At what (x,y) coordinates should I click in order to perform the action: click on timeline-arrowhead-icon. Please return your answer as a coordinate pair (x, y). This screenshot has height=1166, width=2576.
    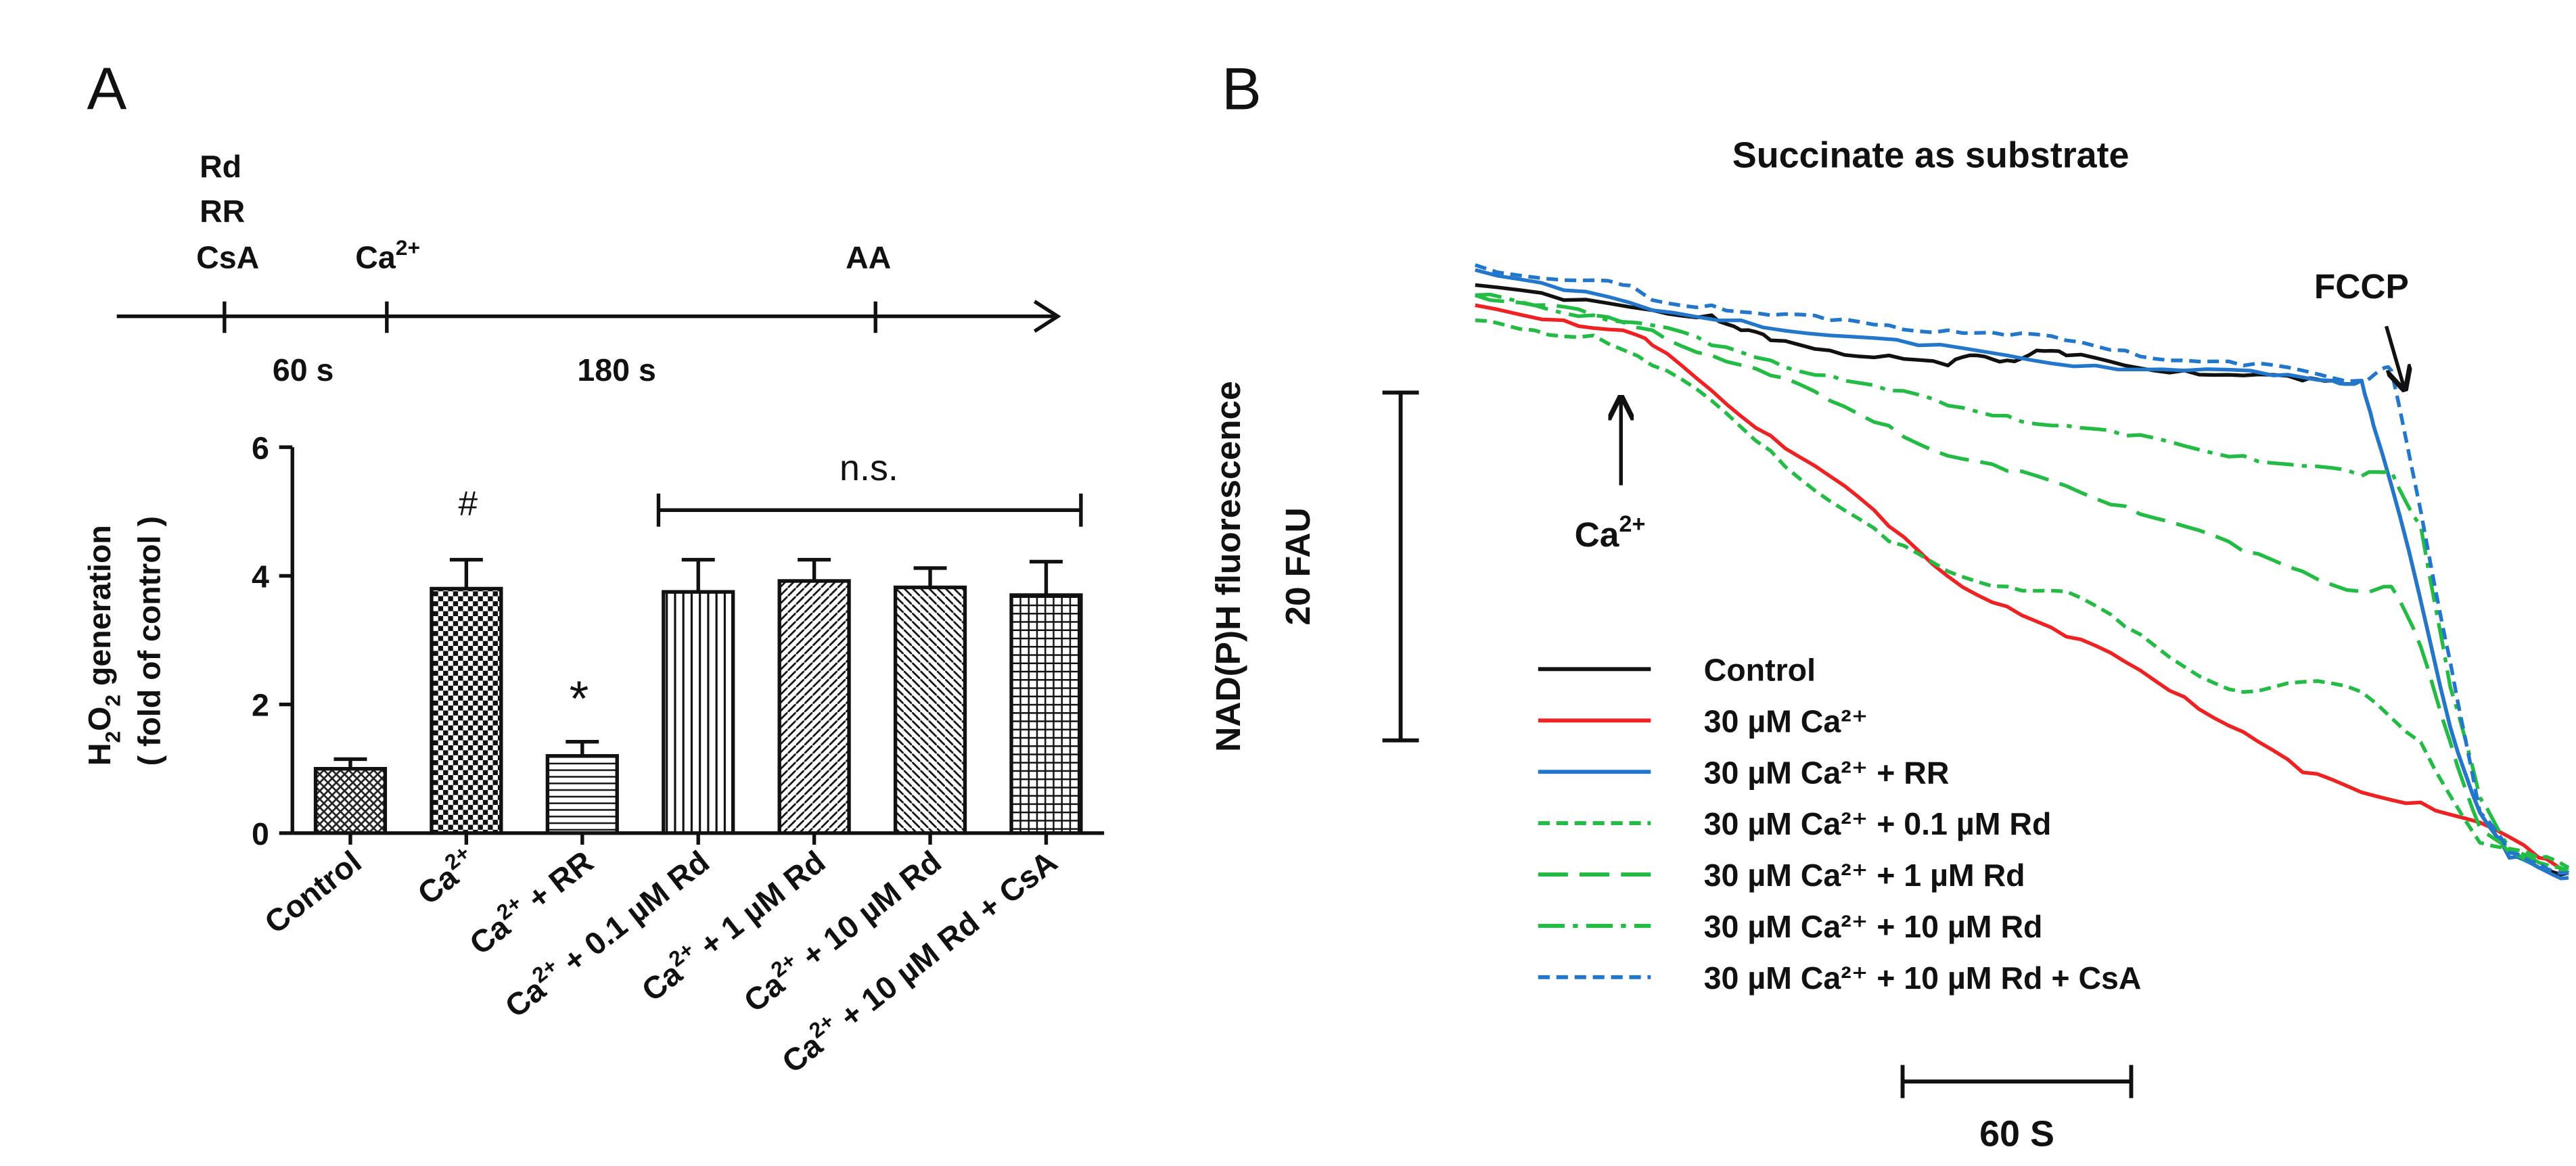
    Looking at the image, I should click on (1047, 316).